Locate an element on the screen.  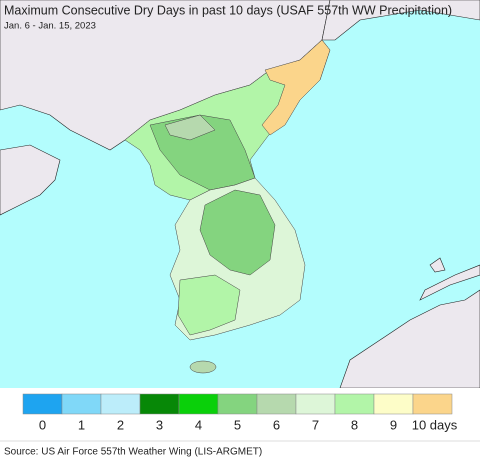
legend-label: 7 is located at coordinates (315, 424).